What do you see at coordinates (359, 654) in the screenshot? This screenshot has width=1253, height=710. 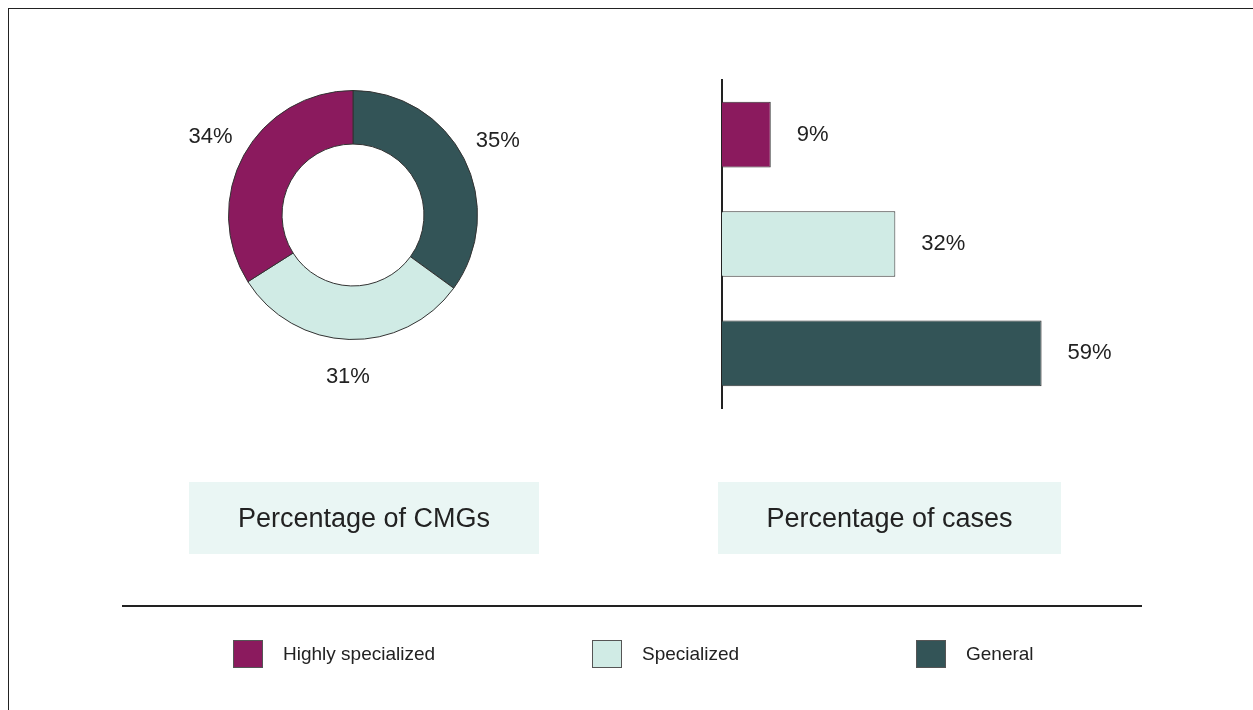 I see `legend-label: Highly specialized` at bounding box center [359, 654].